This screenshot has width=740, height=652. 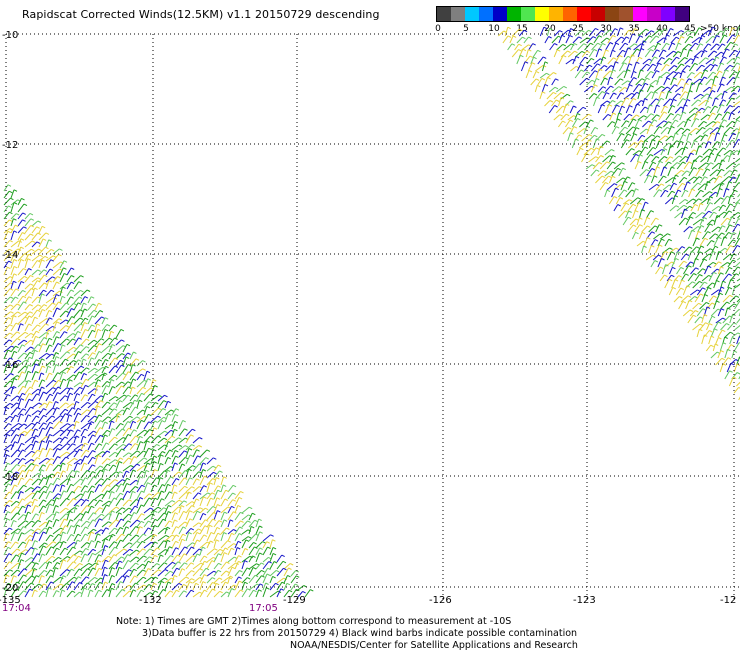 I want to click on latitude-label: -16, so click(x=10, y=365).